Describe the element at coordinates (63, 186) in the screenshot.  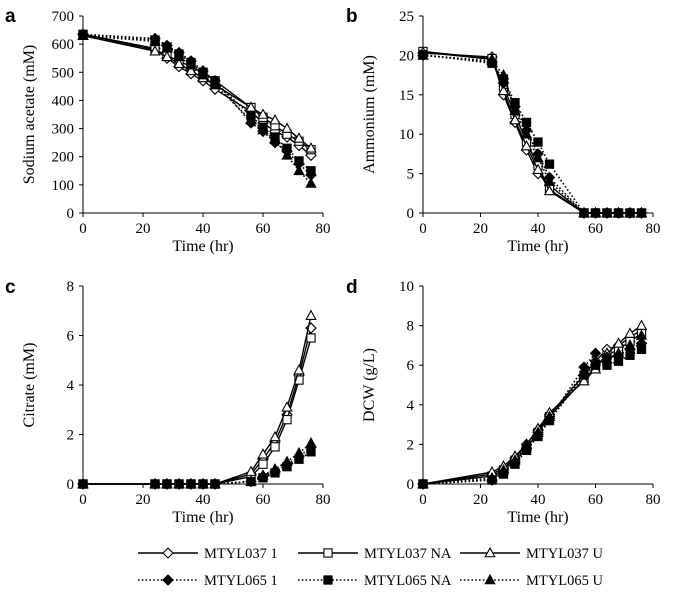
I see `y-tick-label: 100` at that location.